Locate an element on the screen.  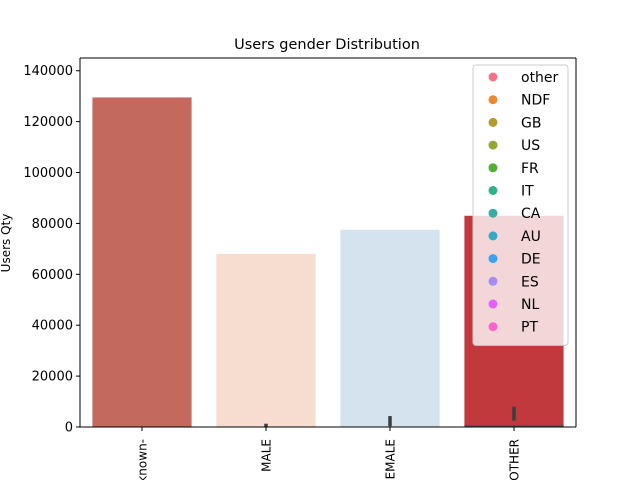
legend-label: ES is located at coordinates (530, 282).